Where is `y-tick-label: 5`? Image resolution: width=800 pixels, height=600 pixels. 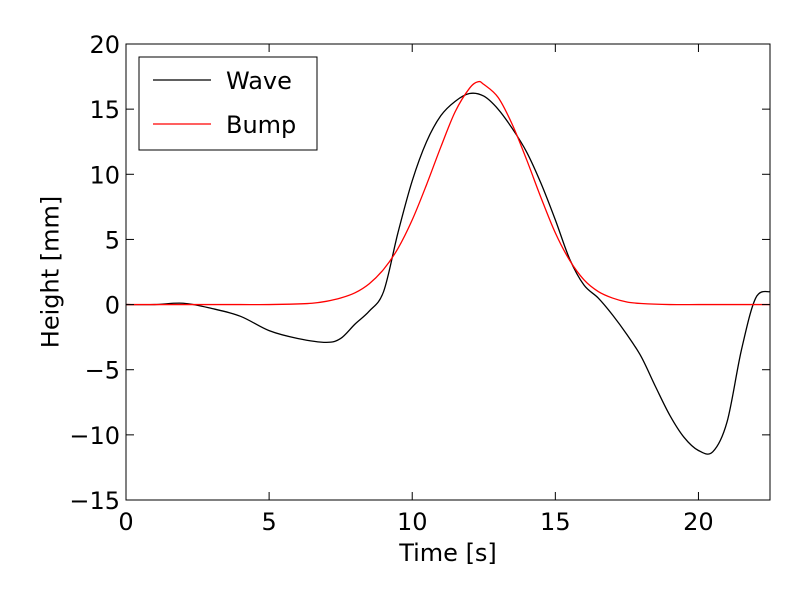 y-tick-label: 5 is located at coordinates (112, 240).